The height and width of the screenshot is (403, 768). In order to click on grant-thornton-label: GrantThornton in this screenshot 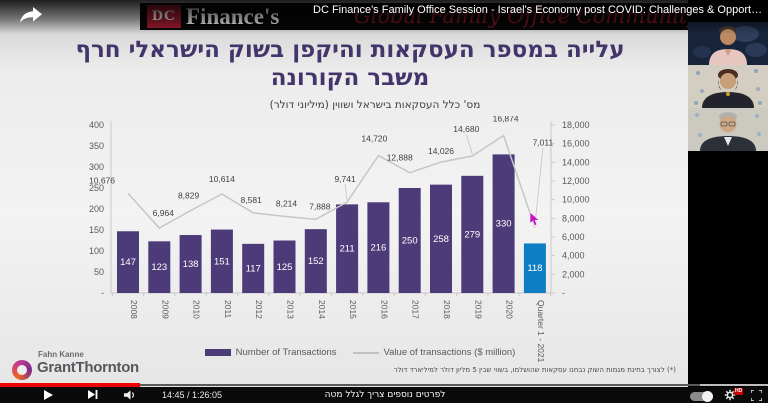, I will do `click(88, 367)`.